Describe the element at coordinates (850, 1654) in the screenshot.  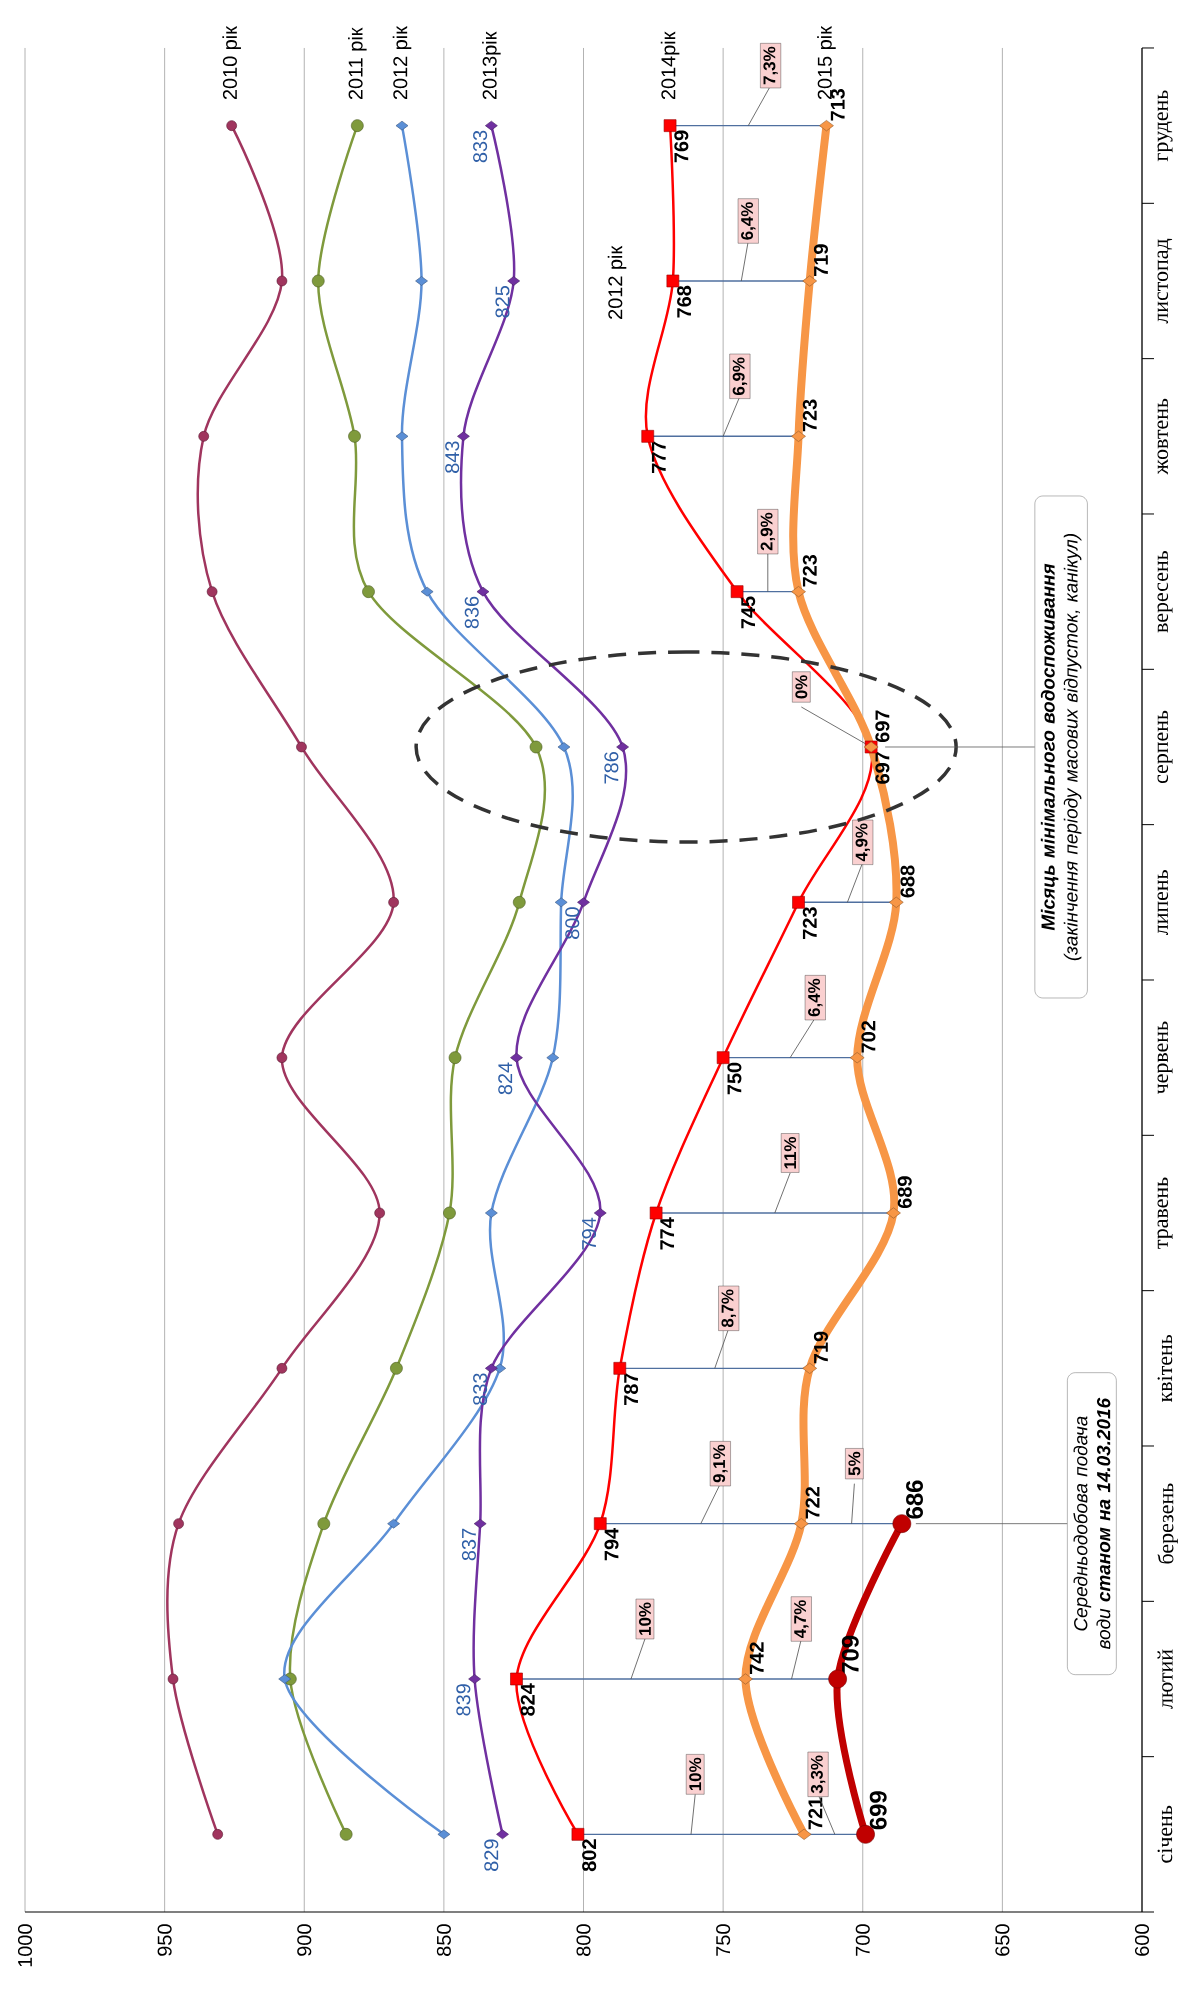
I see `data-label: 709` at that location.